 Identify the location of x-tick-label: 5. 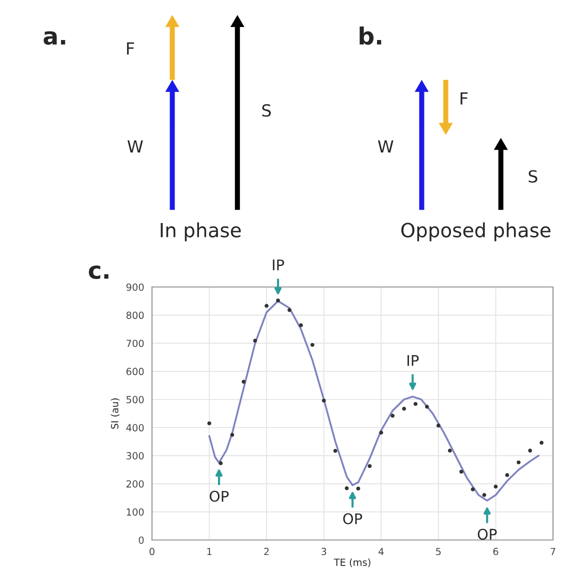
(438, 552).